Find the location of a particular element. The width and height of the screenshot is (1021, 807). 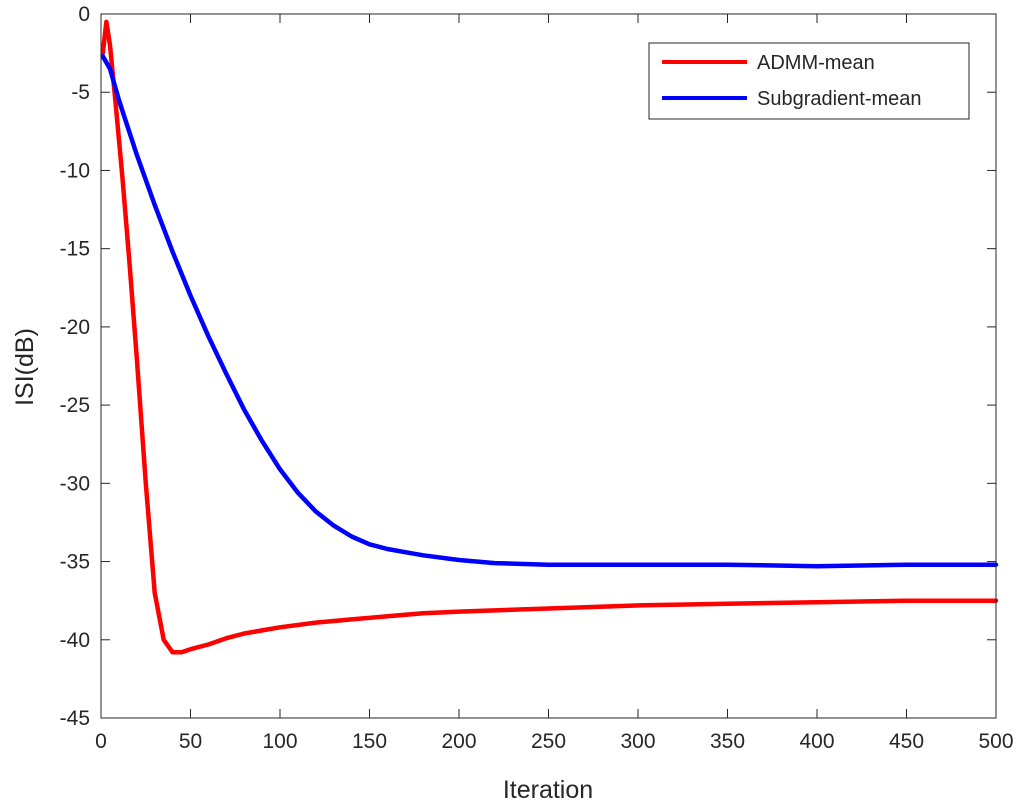

legend-box is located at coordinates (809, 81).